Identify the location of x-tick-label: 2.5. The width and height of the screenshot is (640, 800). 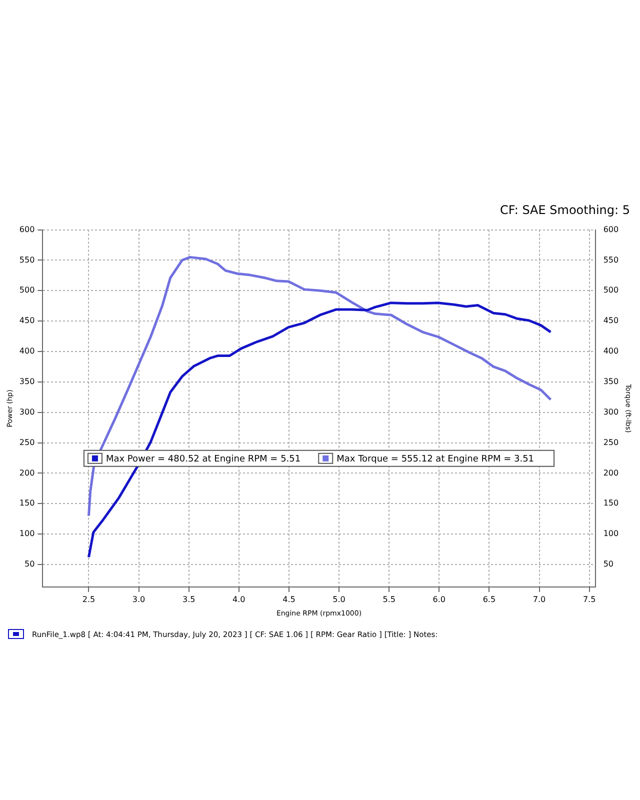
(89, 599).